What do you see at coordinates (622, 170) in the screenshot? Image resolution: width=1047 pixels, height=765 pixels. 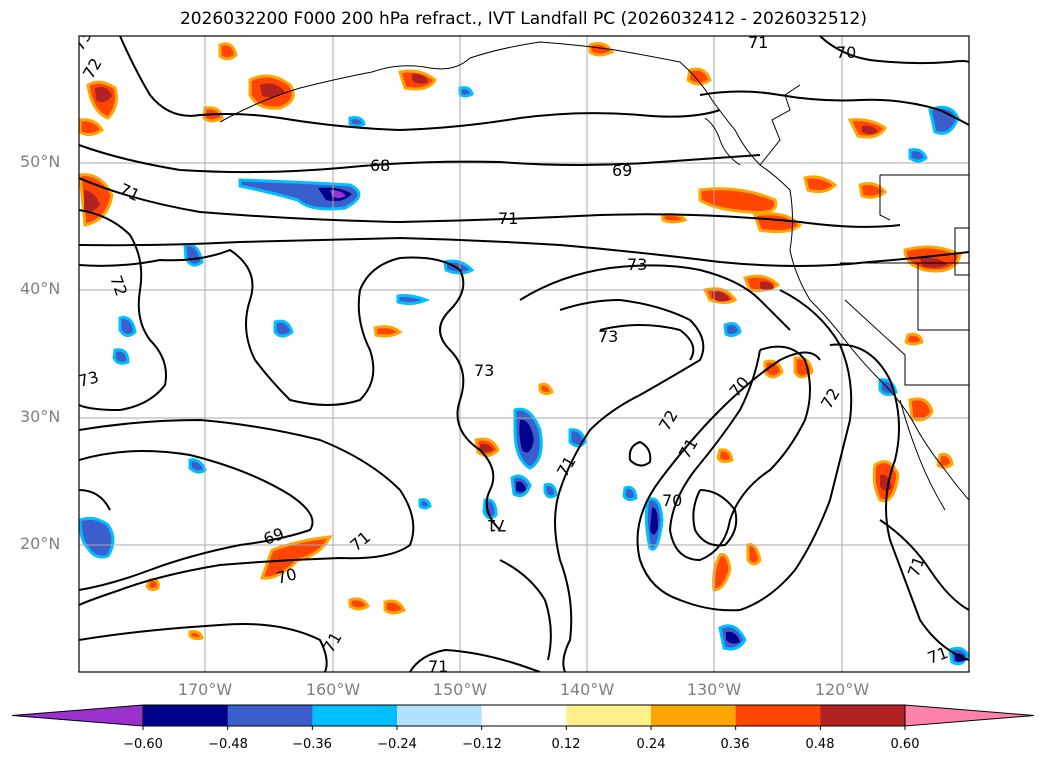 I see `contour-label-69-north: 69` at bounding box center [622, 170].